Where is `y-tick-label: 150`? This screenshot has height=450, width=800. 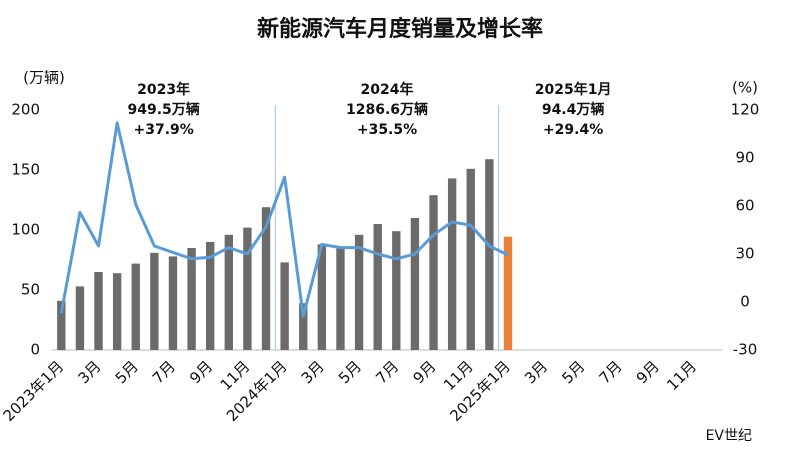
y-tick-label: 150 is located at coordinates (25, 170).